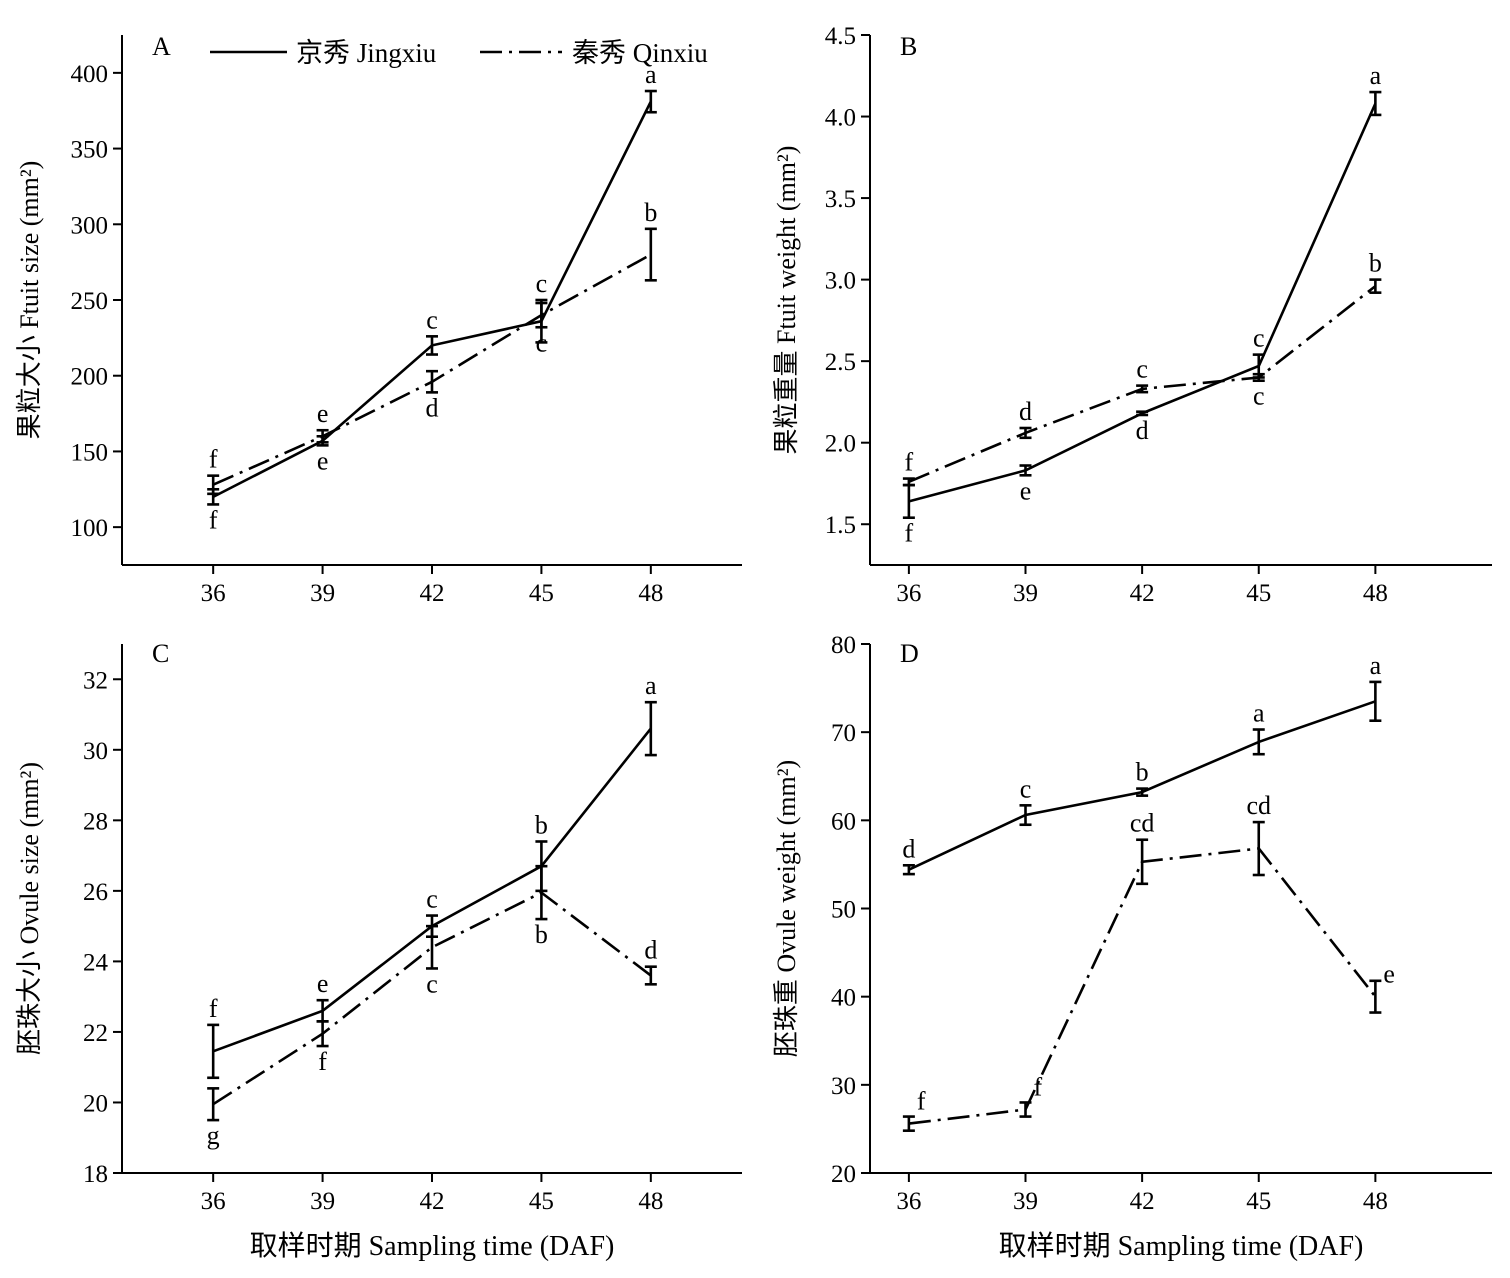  What do you see at coordinates (432, 347) in the screenshot?
I see `series-qinxiu: f e d c b` at bounding box center [432, 347].